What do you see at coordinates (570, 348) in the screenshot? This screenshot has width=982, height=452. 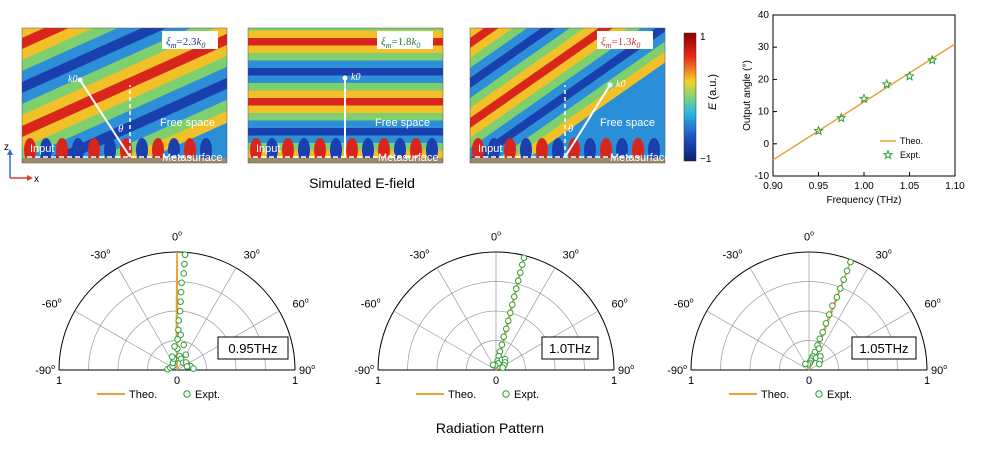 I see `frequency-badge-label: 1.0THz` at bounding box center [570, 348].